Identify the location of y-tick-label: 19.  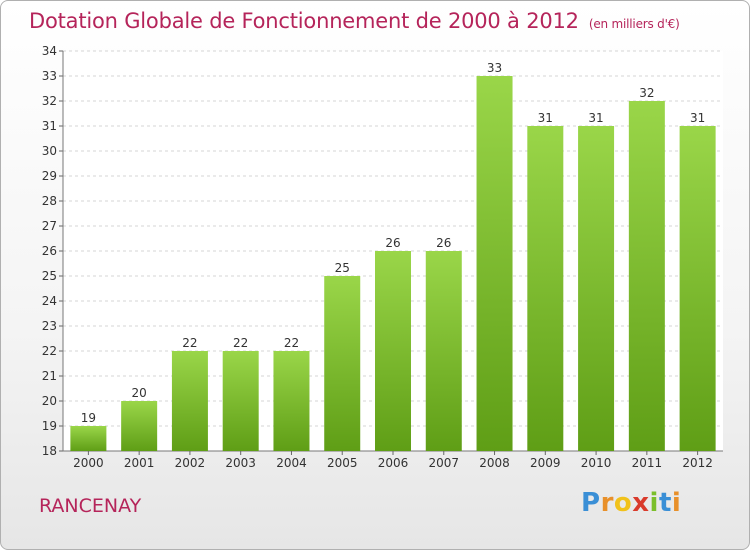
(49, 426).